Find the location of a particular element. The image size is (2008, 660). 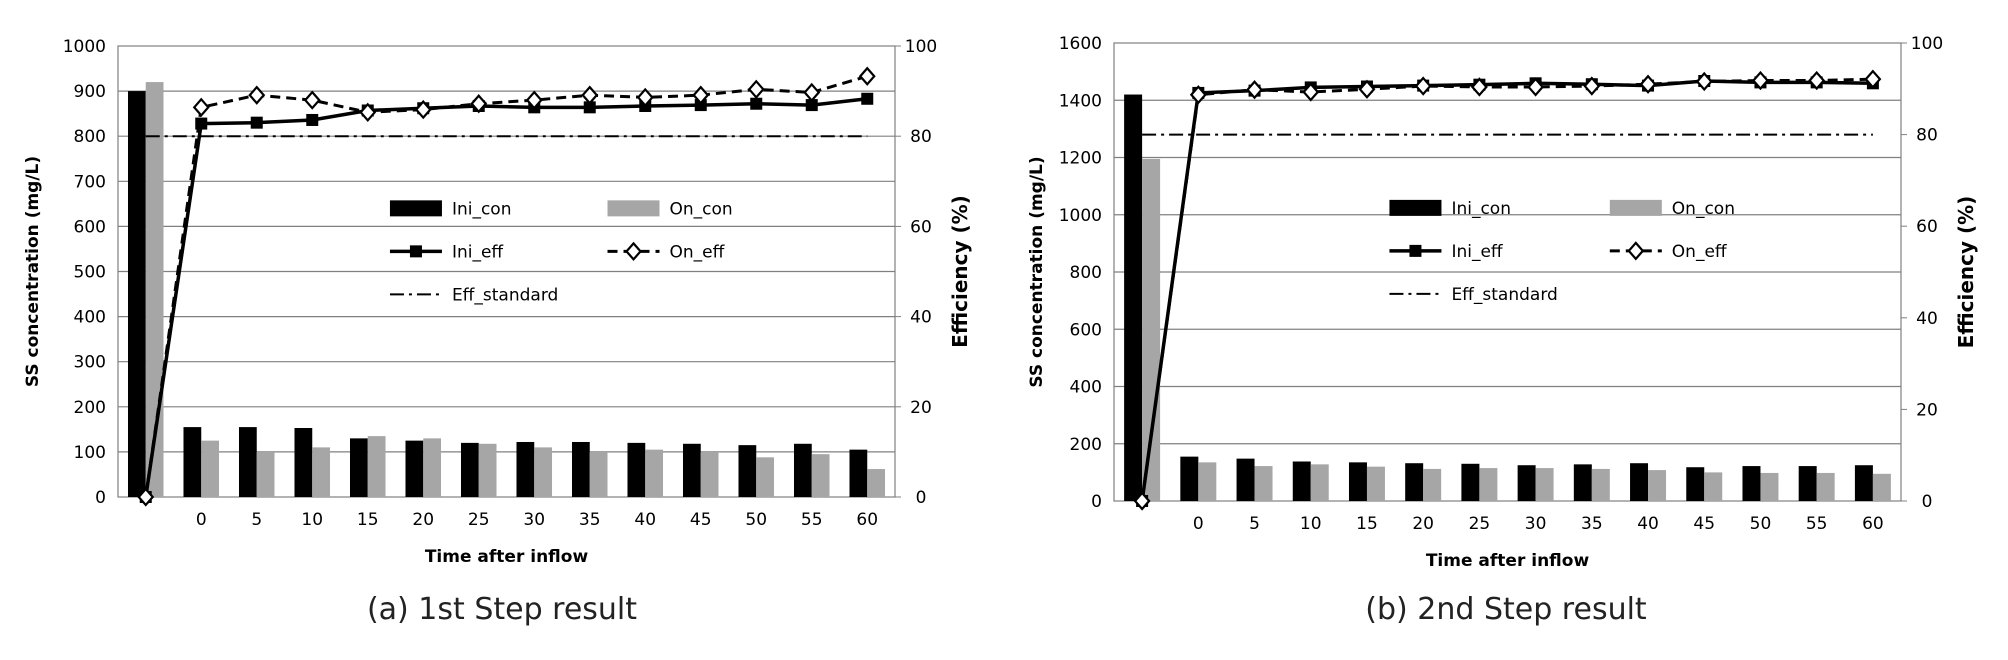

y-tick-label: 900 is located at coordinates (90, 92).